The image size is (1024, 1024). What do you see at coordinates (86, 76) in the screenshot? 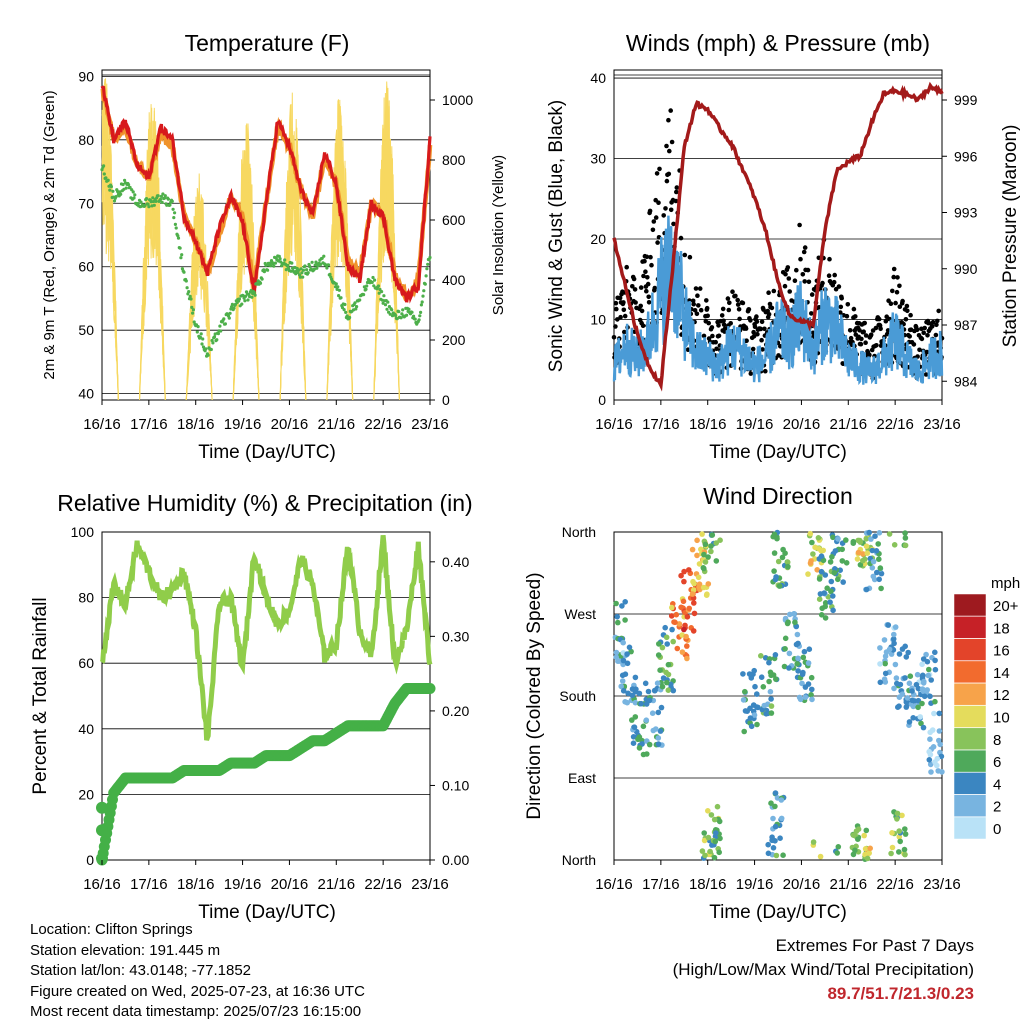
I see `y-tick-label: 90` at bounding box center [86, 76].